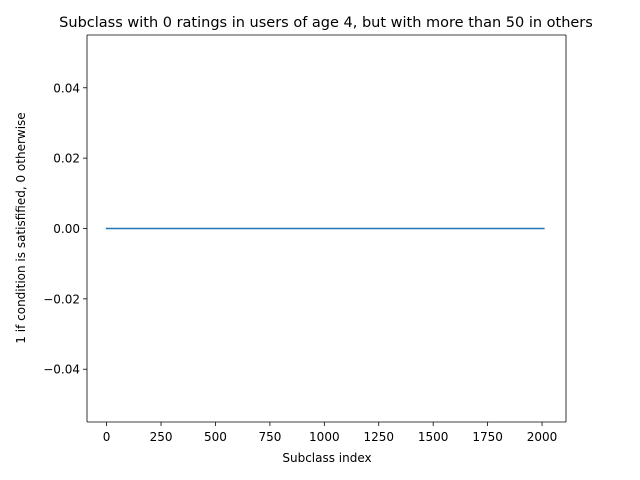 The height and width of the screenshot is (480, 640). I want to click on x-tick-label: 250, so click(161, 437).